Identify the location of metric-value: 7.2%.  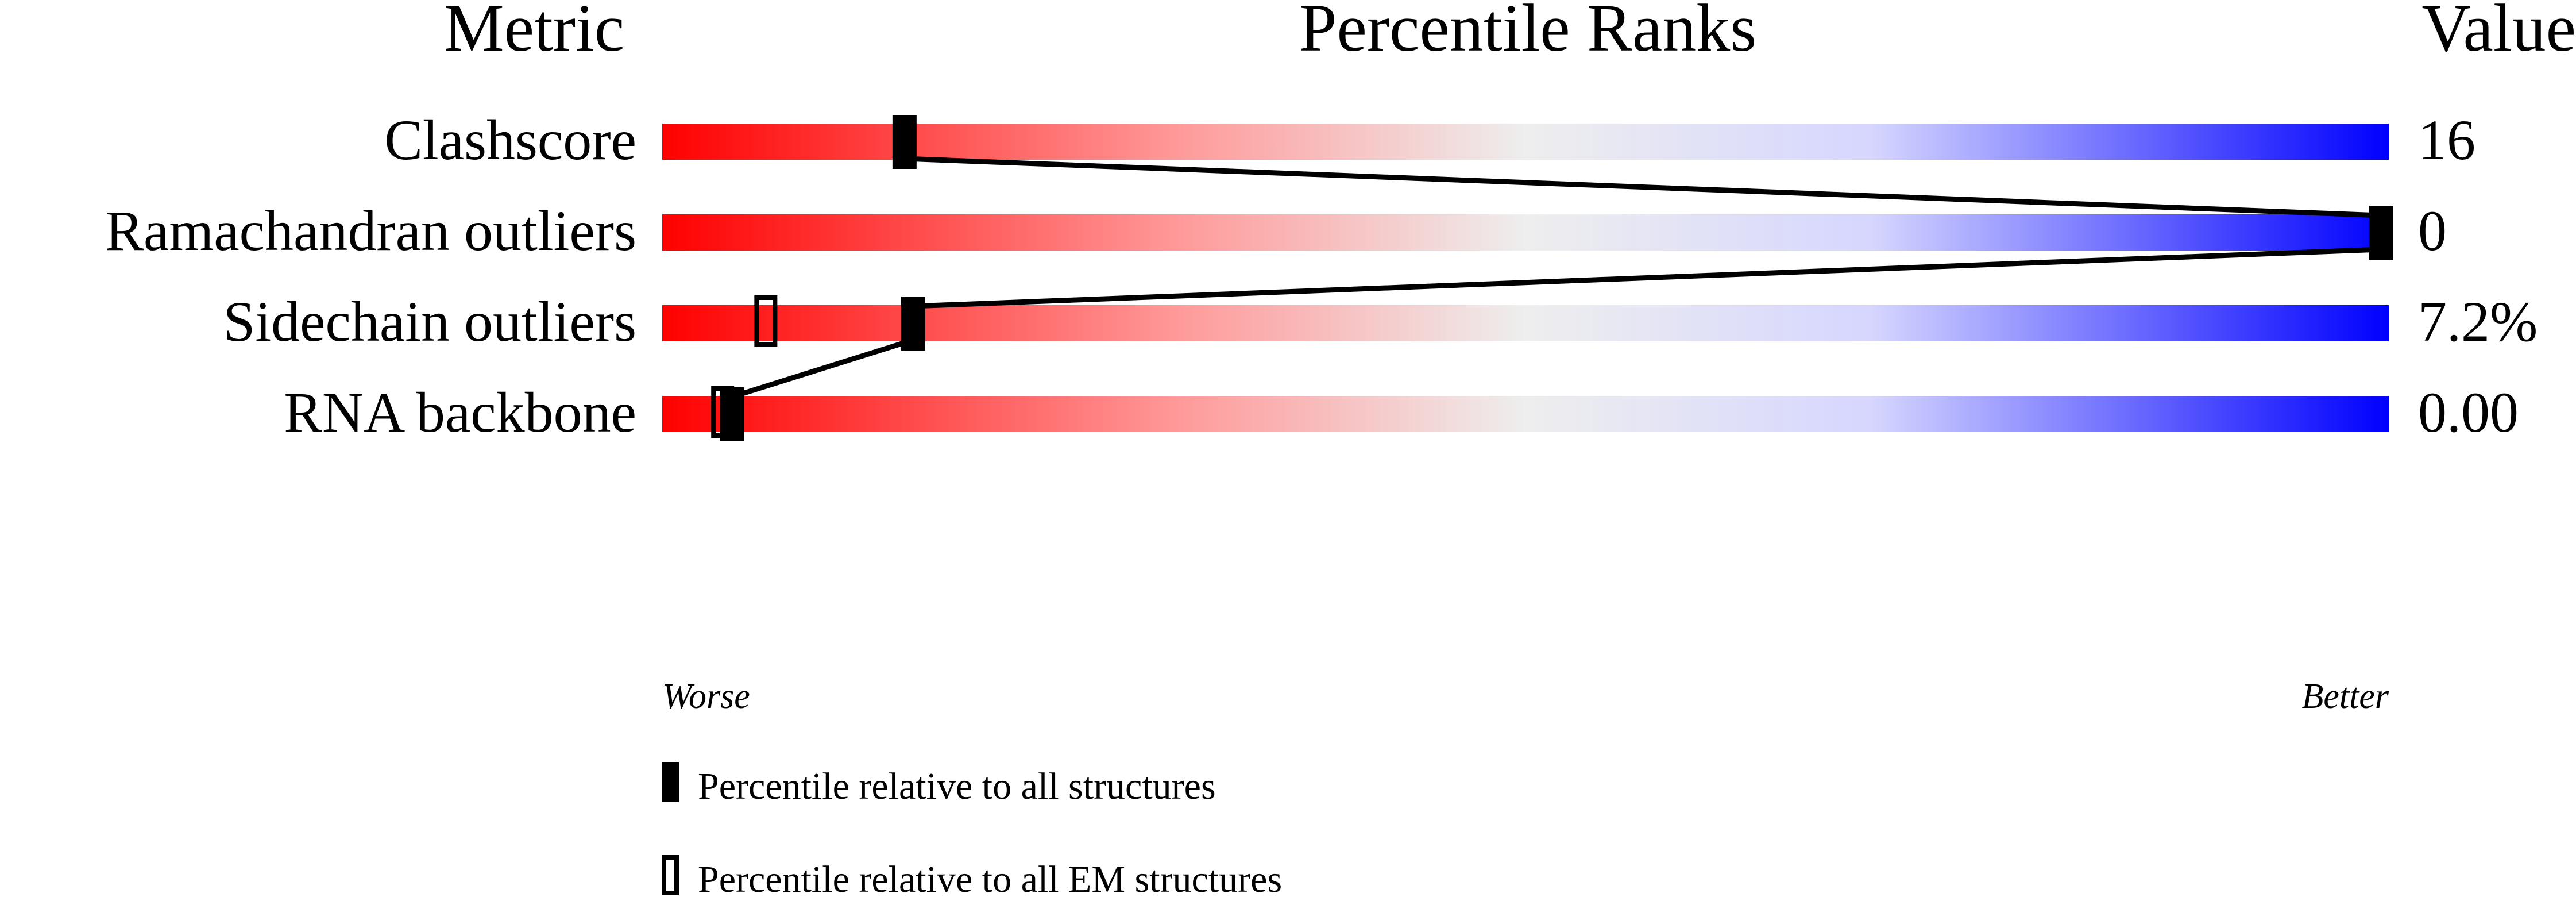
(2478, 321).